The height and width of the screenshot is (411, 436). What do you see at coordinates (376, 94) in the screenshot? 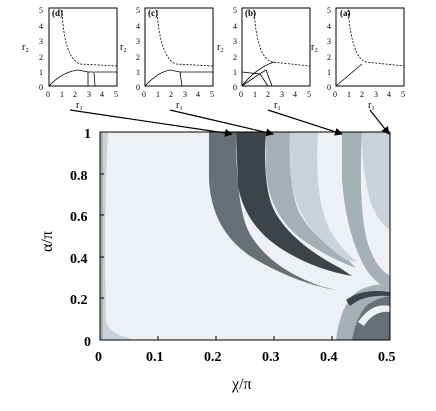
I see `inset-a-xtick-3: 3` at bounding box center [376, 94].